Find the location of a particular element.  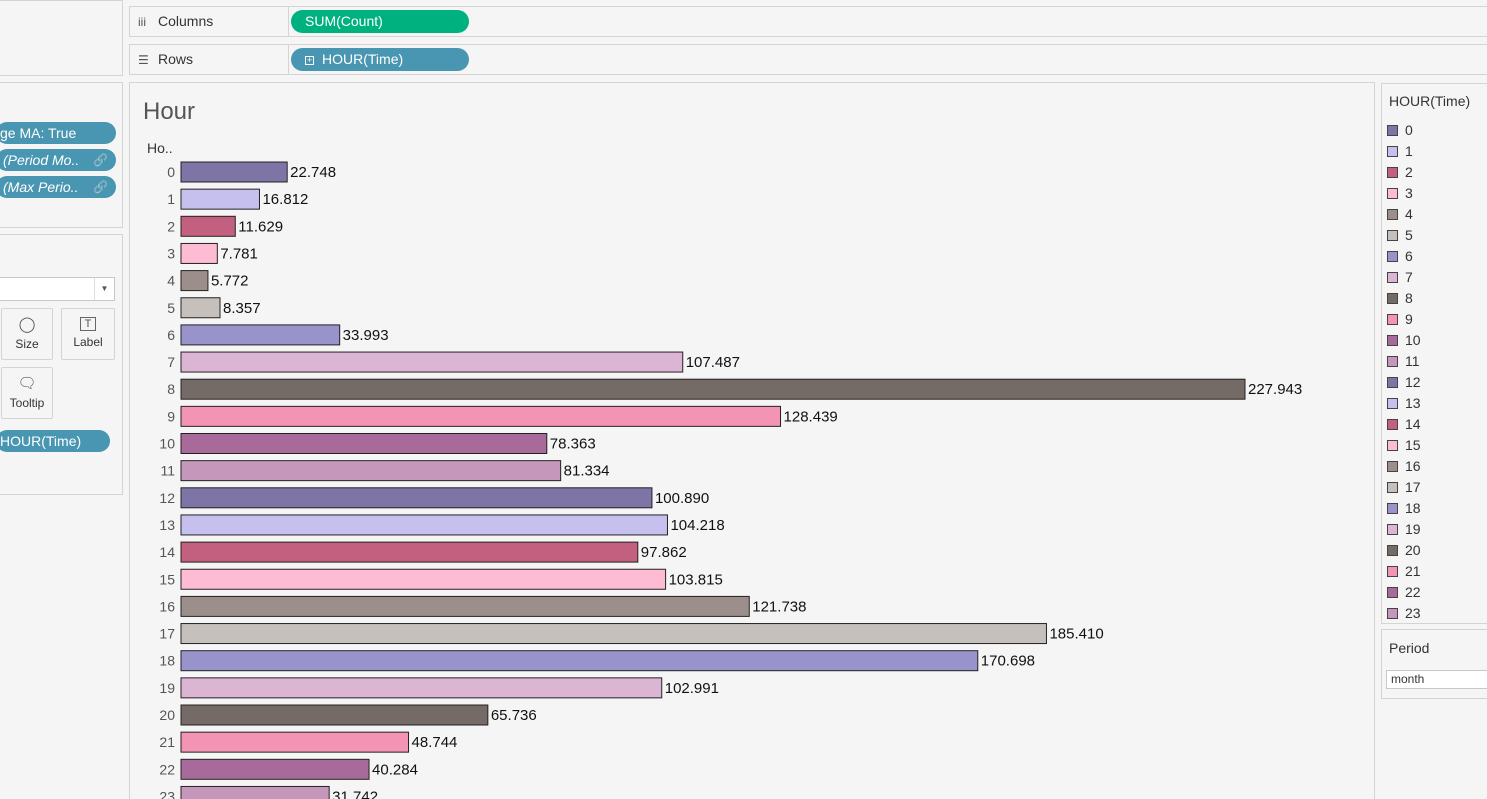

columns-pill-sum-count: SUM(Count) is located at coordinates (380, 21).